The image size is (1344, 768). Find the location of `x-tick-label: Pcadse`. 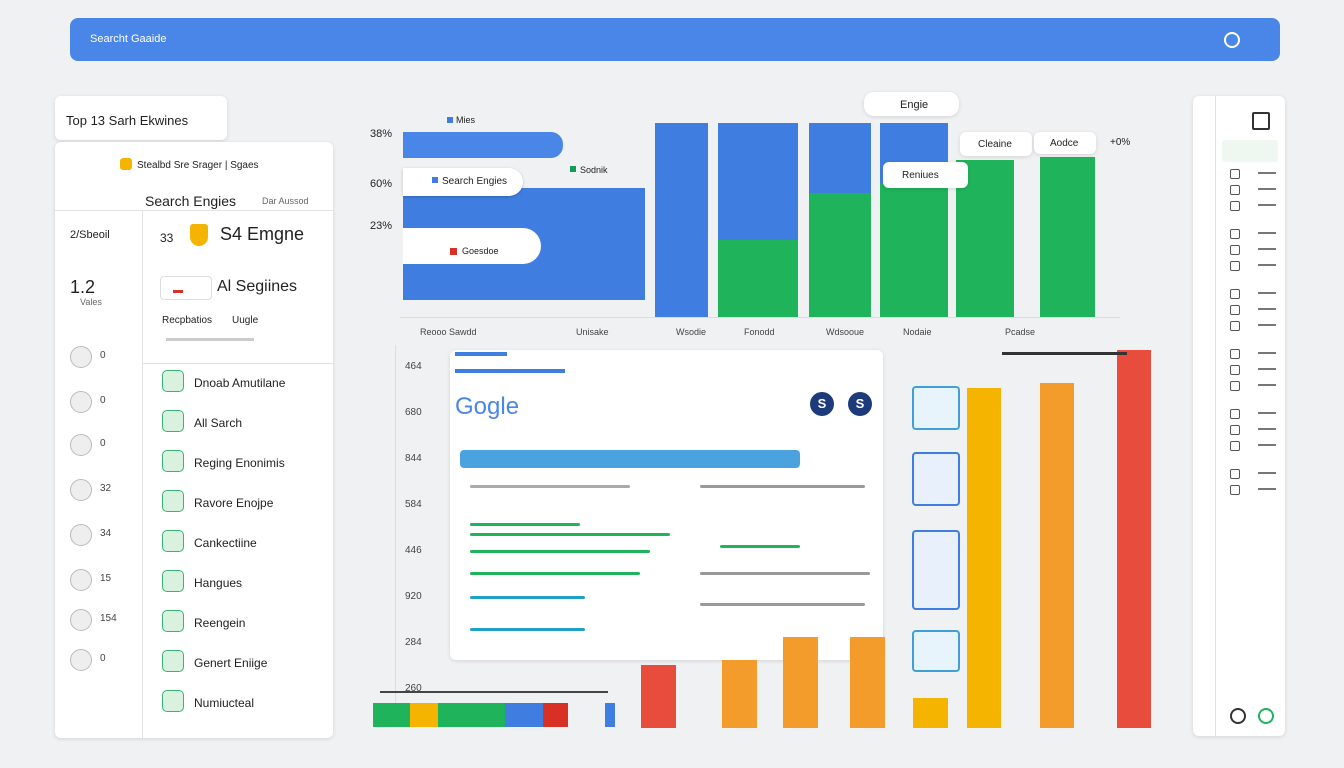

x-tick-label: Pcadse is located at coordinates (1020, 332).